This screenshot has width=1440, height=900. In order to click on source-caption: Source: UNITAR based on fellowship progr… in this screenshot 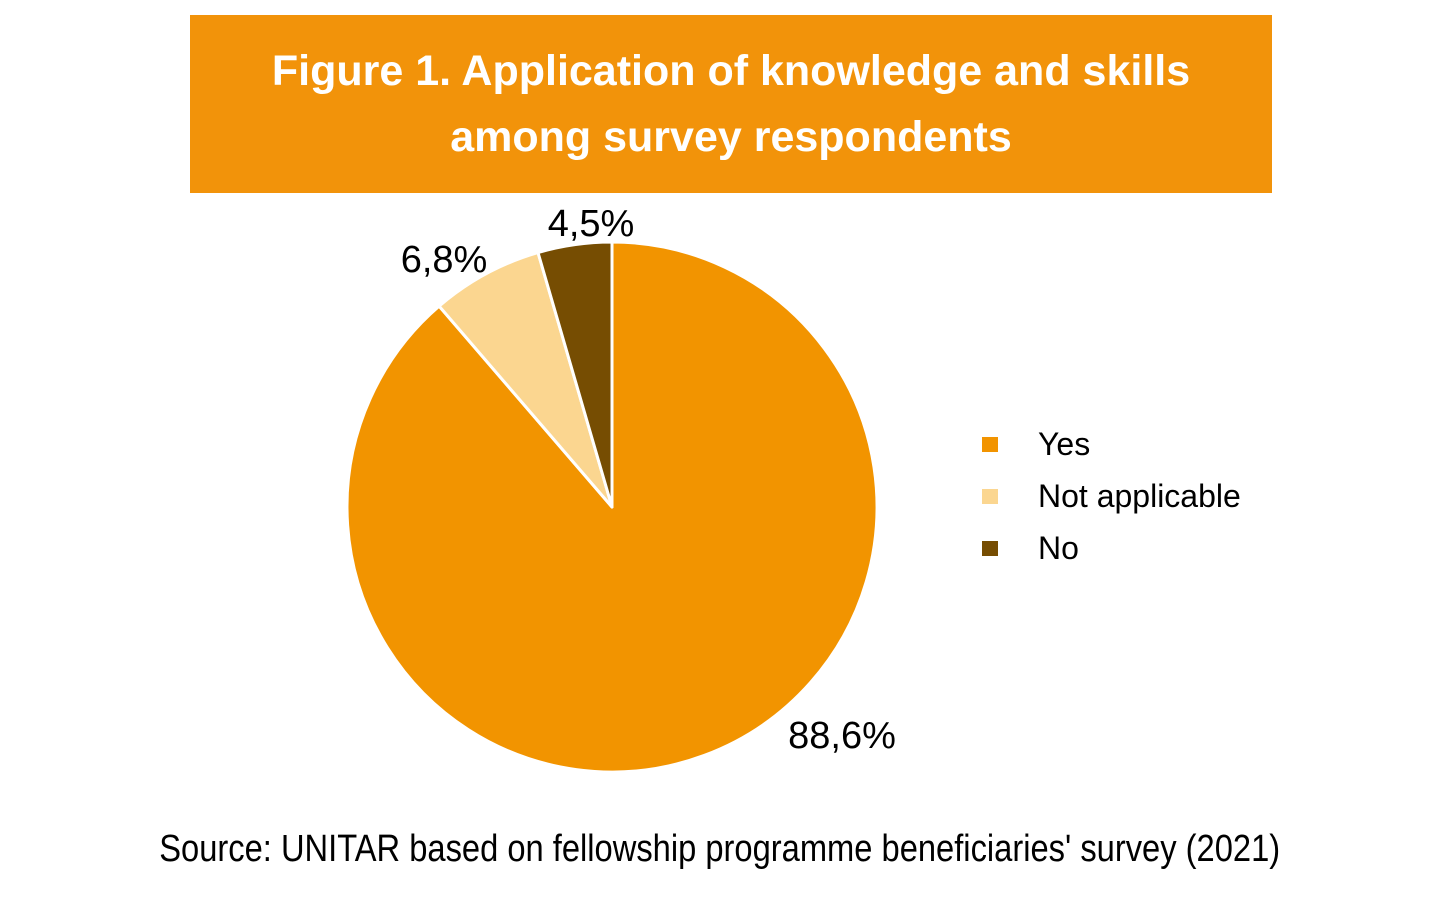, I will do `click(720, 849)`.